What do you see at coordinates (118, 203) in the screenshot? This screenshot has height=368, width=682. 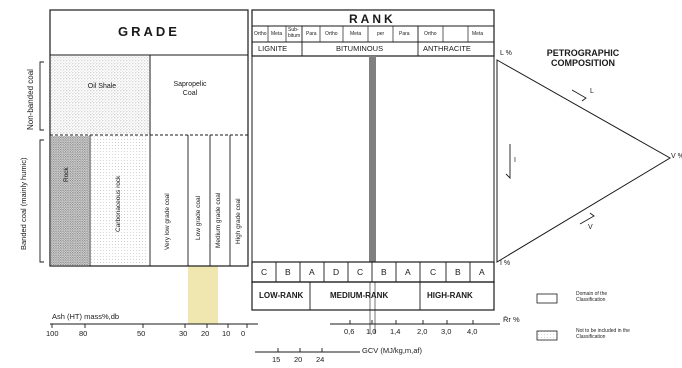 I see `grade-col-carbonaceous: Carbonaceous rock` at bounding box center [118, 203].